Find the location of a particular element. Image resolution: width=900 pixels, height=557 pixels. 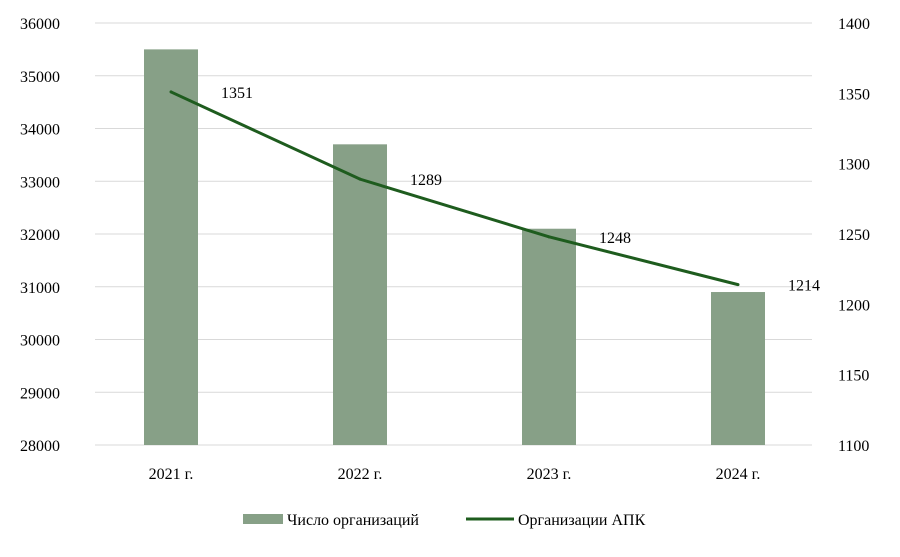

left-tick-label: 36000 is located at coordinates (40, 24).